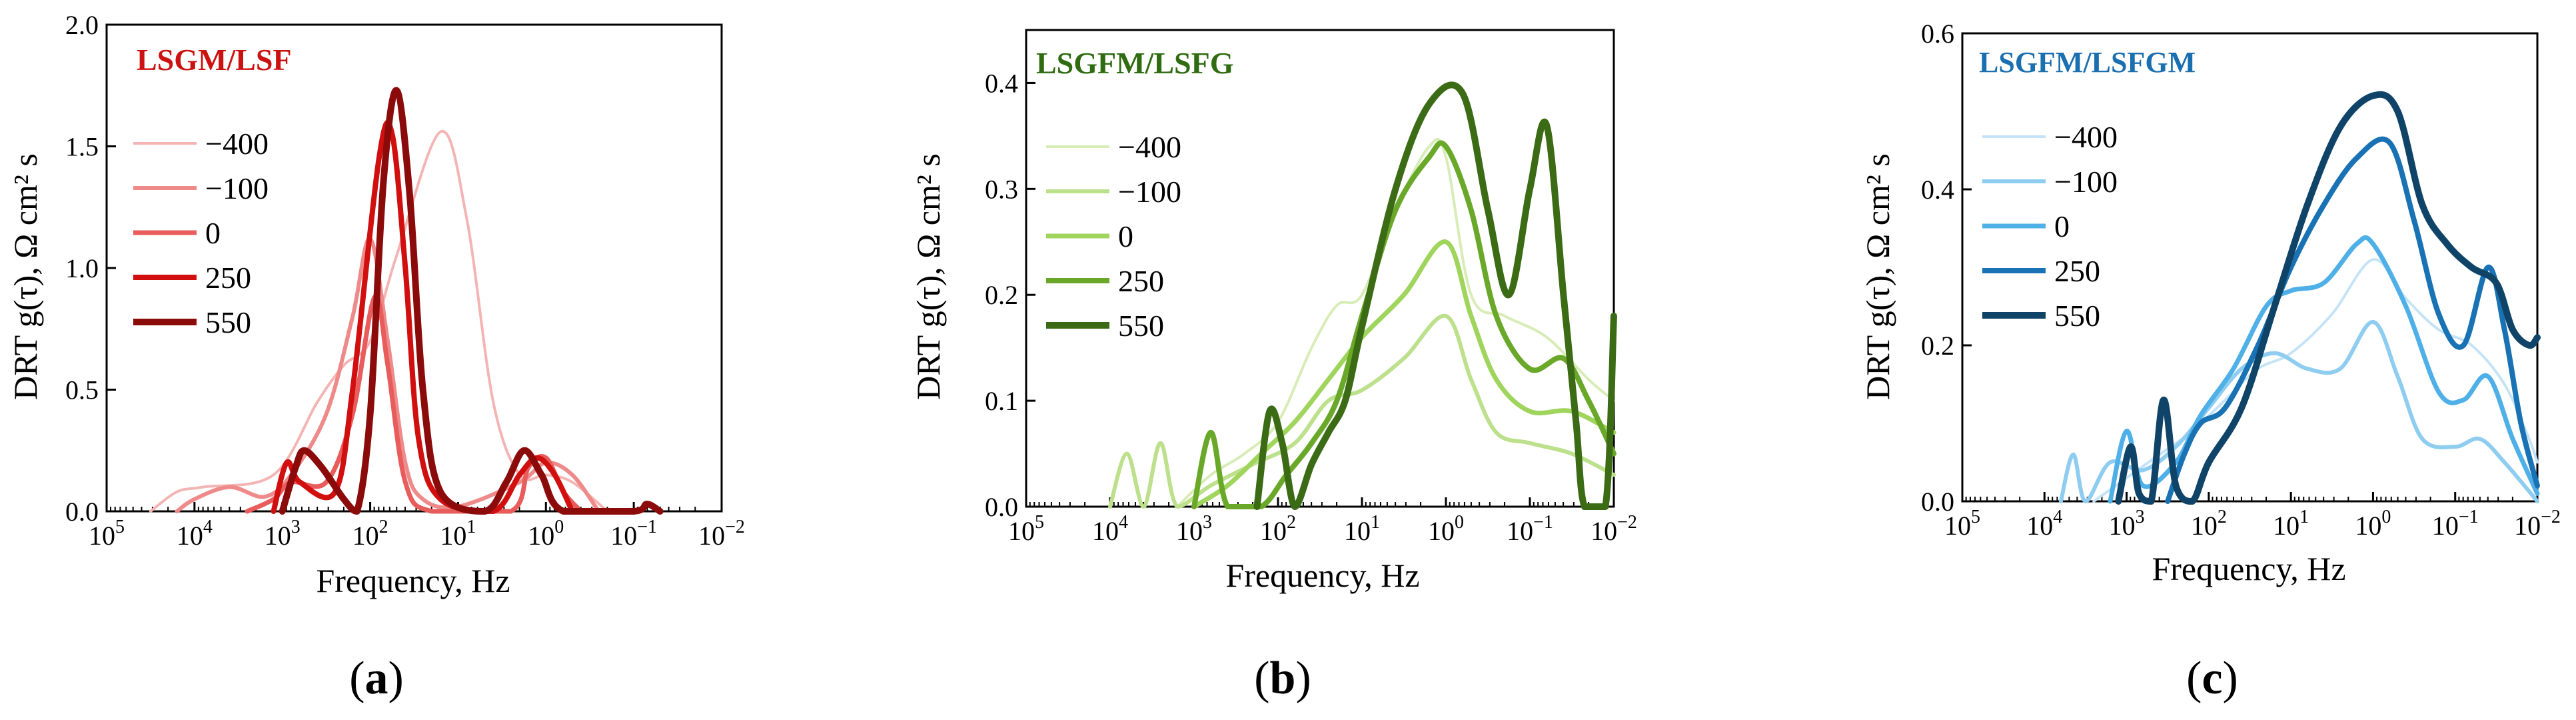 The image size is (2576, 720). I want to click on panel-letter: c, so click(2212, 678).